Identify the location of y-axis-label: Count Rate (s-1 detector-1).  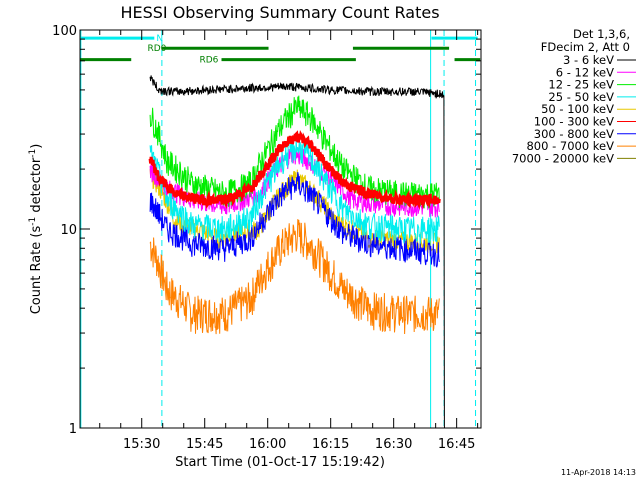
(36, 229).